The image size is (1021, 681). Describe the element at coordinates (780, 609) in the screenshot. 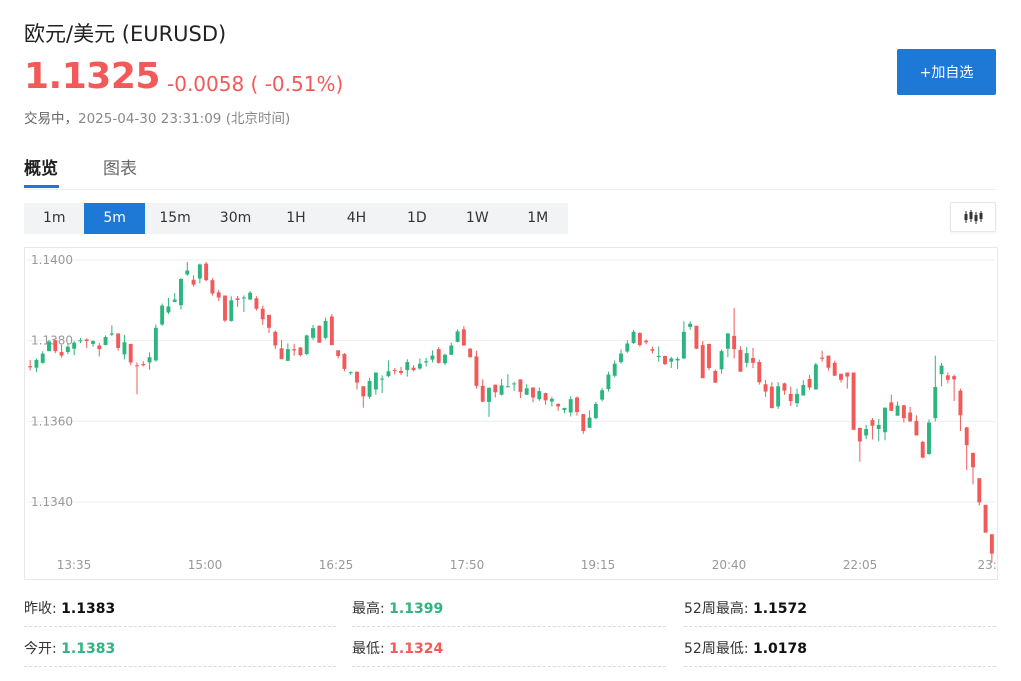

I see `high52-value: 1.1572` at that location.